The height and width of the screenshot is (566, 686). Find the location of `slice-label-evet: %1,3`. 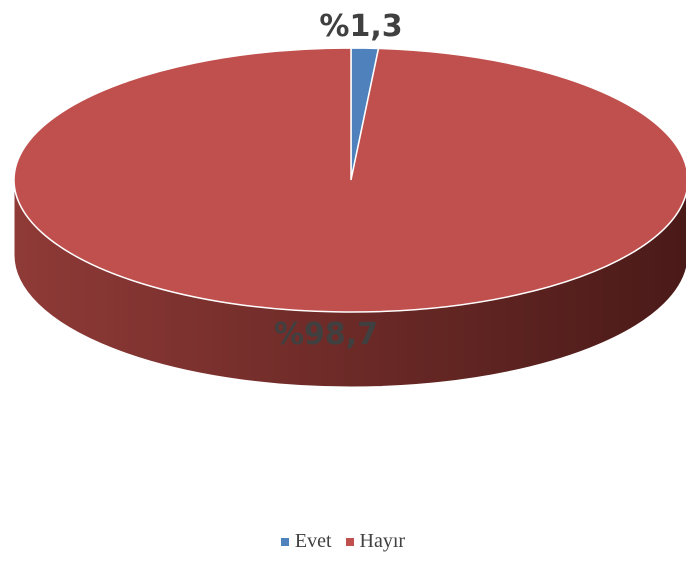

slice-label-evet: %1,3 is located at coordinates (360, 26).